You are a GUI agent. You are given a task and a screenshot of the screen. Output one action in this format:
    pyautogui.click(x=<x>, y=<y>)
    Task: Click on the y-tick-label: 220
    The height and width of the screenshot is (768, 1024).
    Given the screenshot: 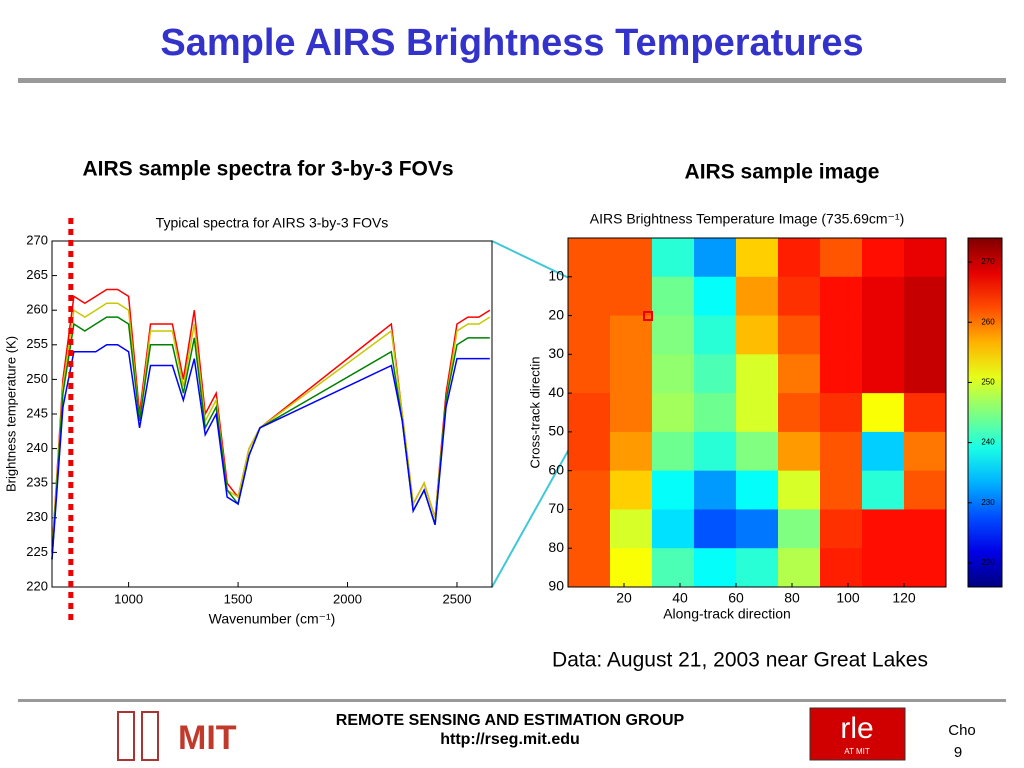 What is the action you would take?
    pyautogui.click(x=37, y=585)
    